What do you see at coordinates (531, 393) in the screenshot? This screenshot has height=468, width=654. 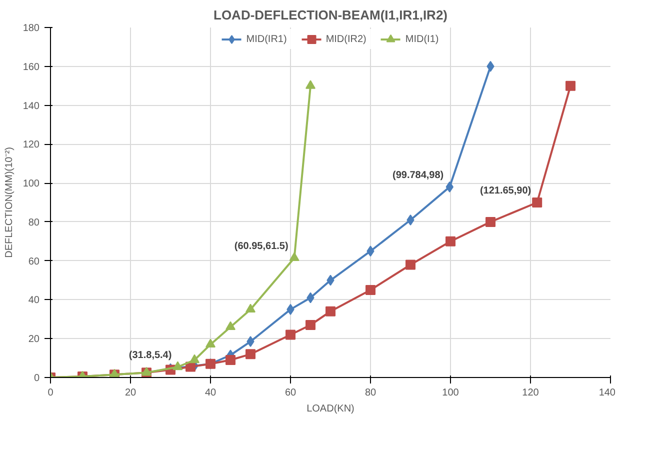 I see `x-tick-label: 120` at bounding box center [531, 393].